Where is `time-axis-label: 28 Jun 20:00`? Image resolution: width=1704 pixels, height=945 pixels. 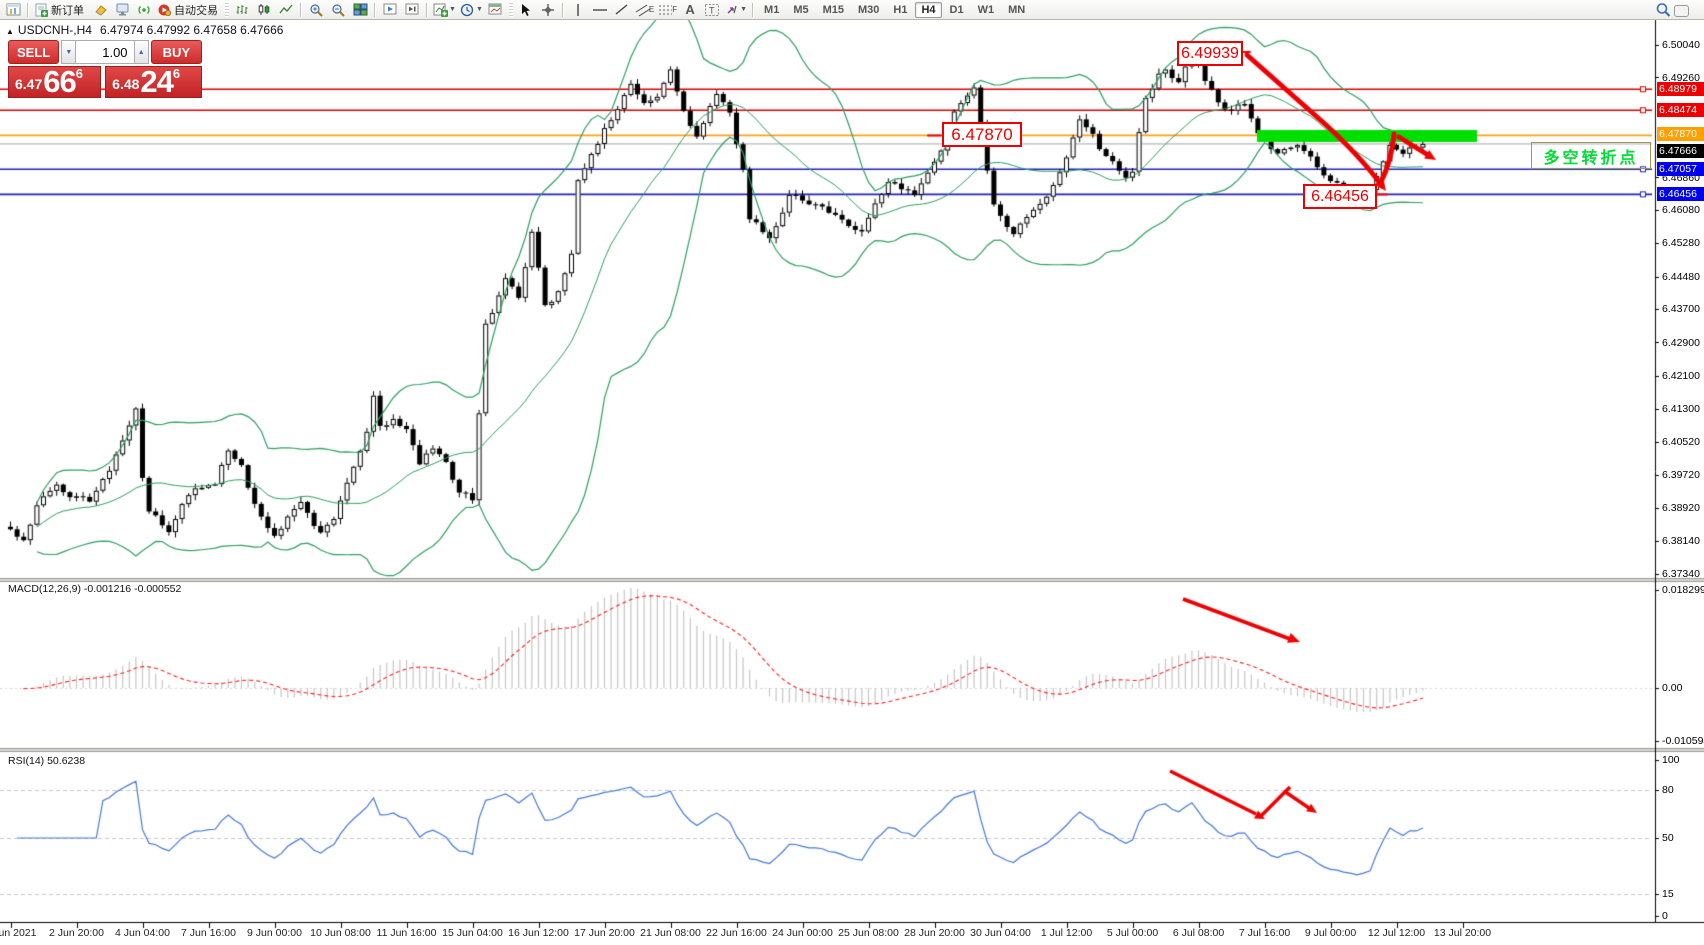 time-axis-label: 28 Jun 20:00 is located at coordinates (934, 933).